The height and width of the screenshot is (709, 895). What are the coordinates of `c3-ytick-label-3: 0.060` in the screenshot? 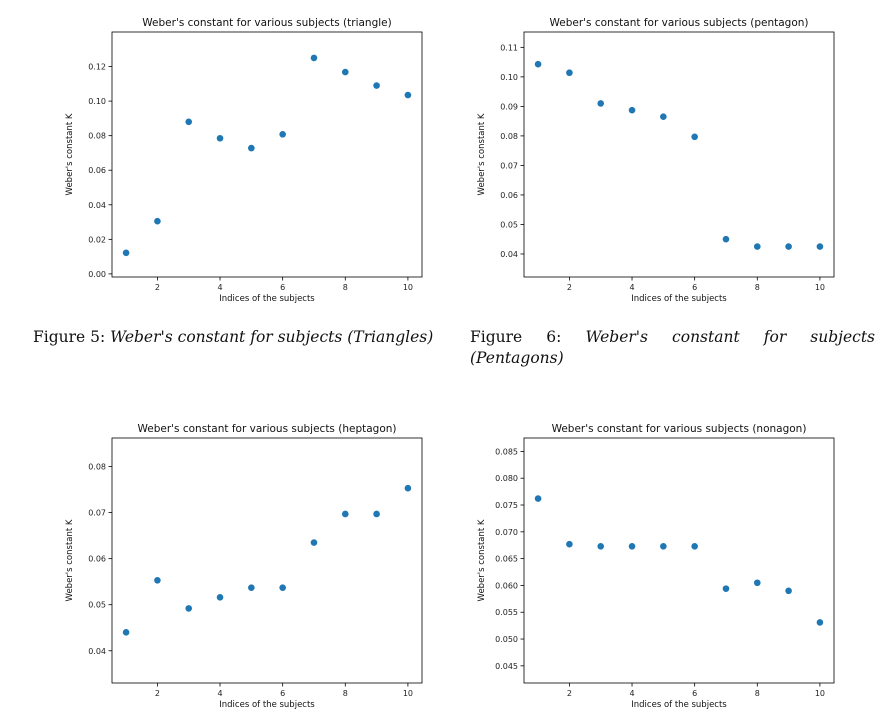 It's located at (506, 585).